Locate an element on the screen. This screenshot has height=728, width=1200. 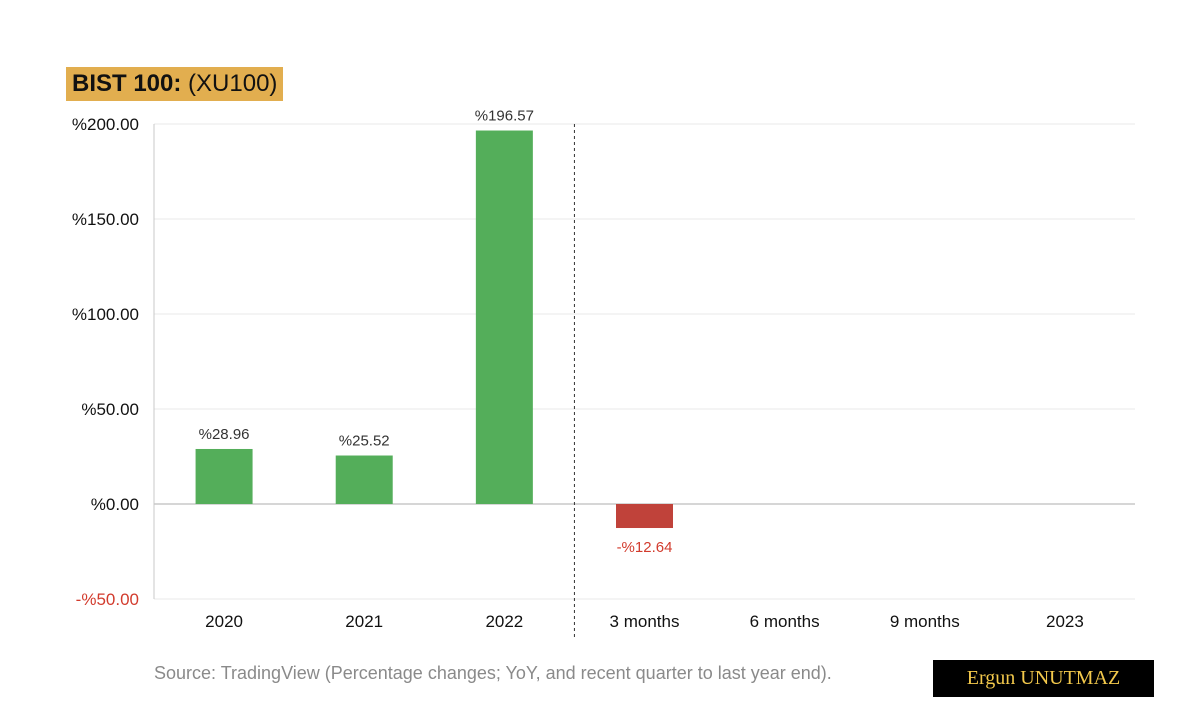
y-tick-label: %150.00 is located at coordinates (105, 219).